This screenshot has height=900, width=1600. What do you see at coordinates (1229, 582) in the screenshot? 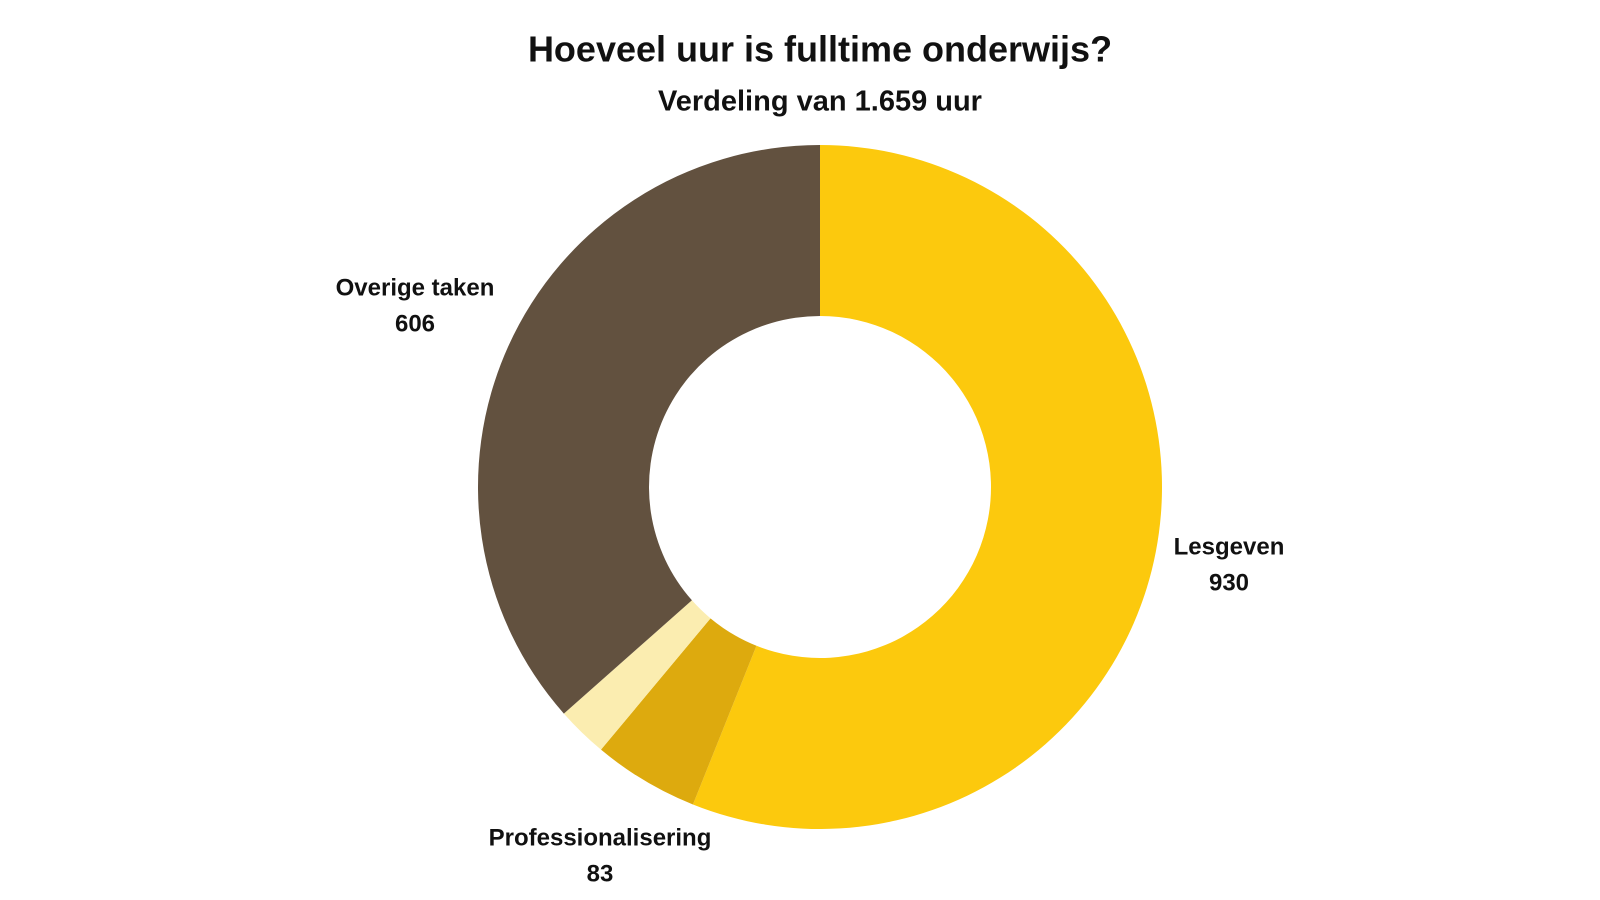
I see `slice-value: 930` at bounding box center [1229, 582].